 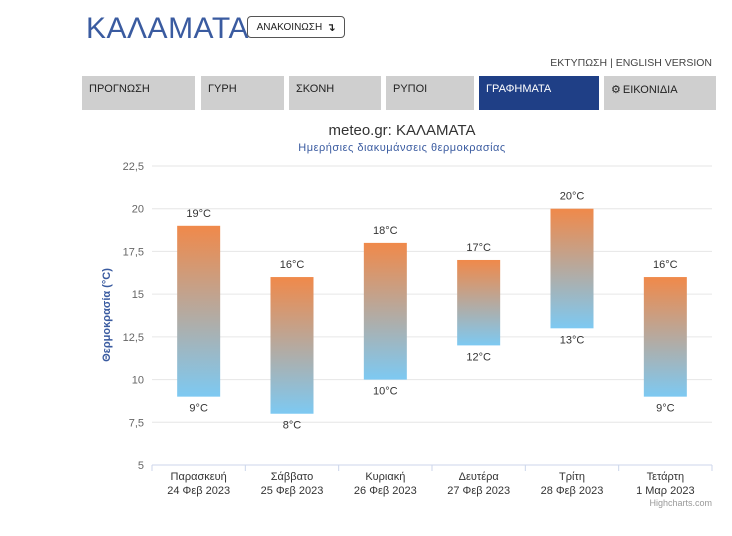 I want to click on high-temp-label: 20°C, so click(x=572, y=197).